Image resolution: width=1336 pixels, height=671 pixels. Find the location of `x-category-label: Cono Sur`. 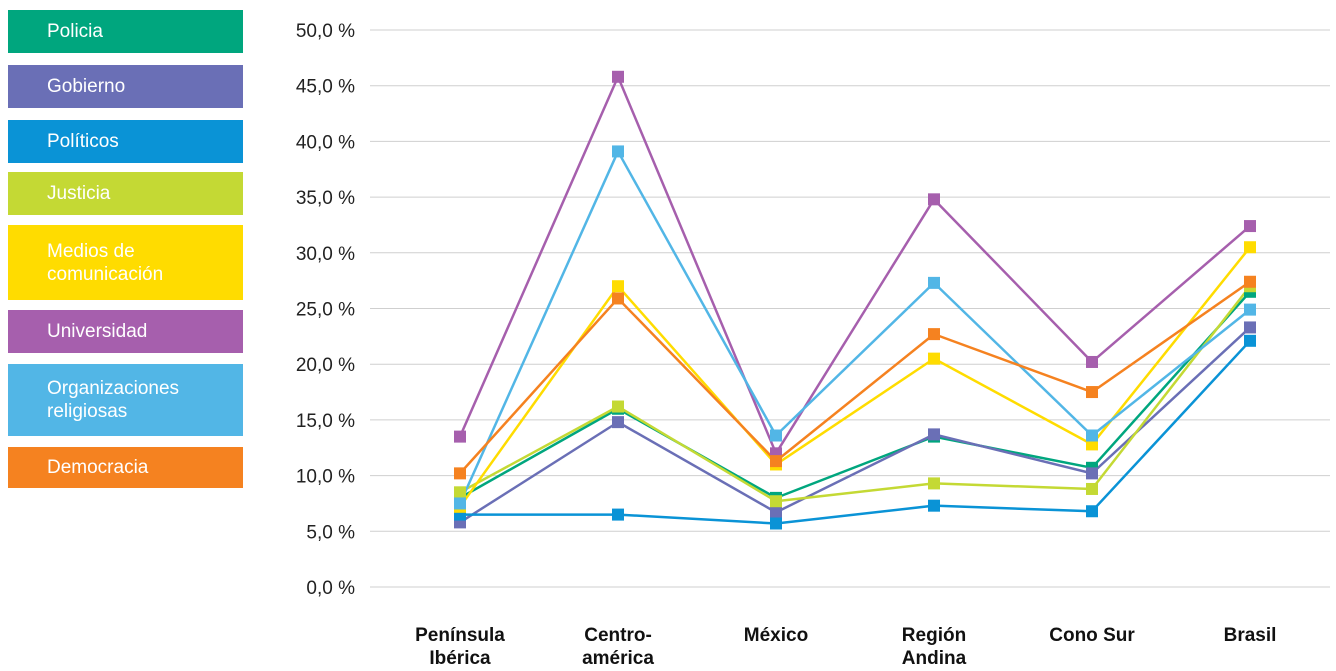

x-category-label: Cono Sur is located at coordinates (1092, 635).